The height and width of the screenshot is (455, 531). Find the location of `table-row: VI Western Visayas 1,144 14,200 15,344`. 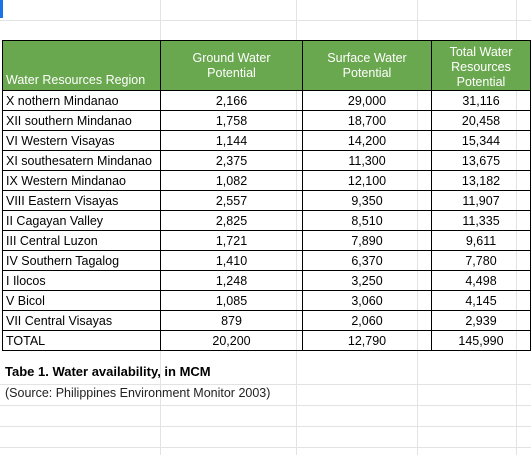

table-row: VI Western Visayas 1,144 14,200 15,344 is located at coordinates (266, 140).